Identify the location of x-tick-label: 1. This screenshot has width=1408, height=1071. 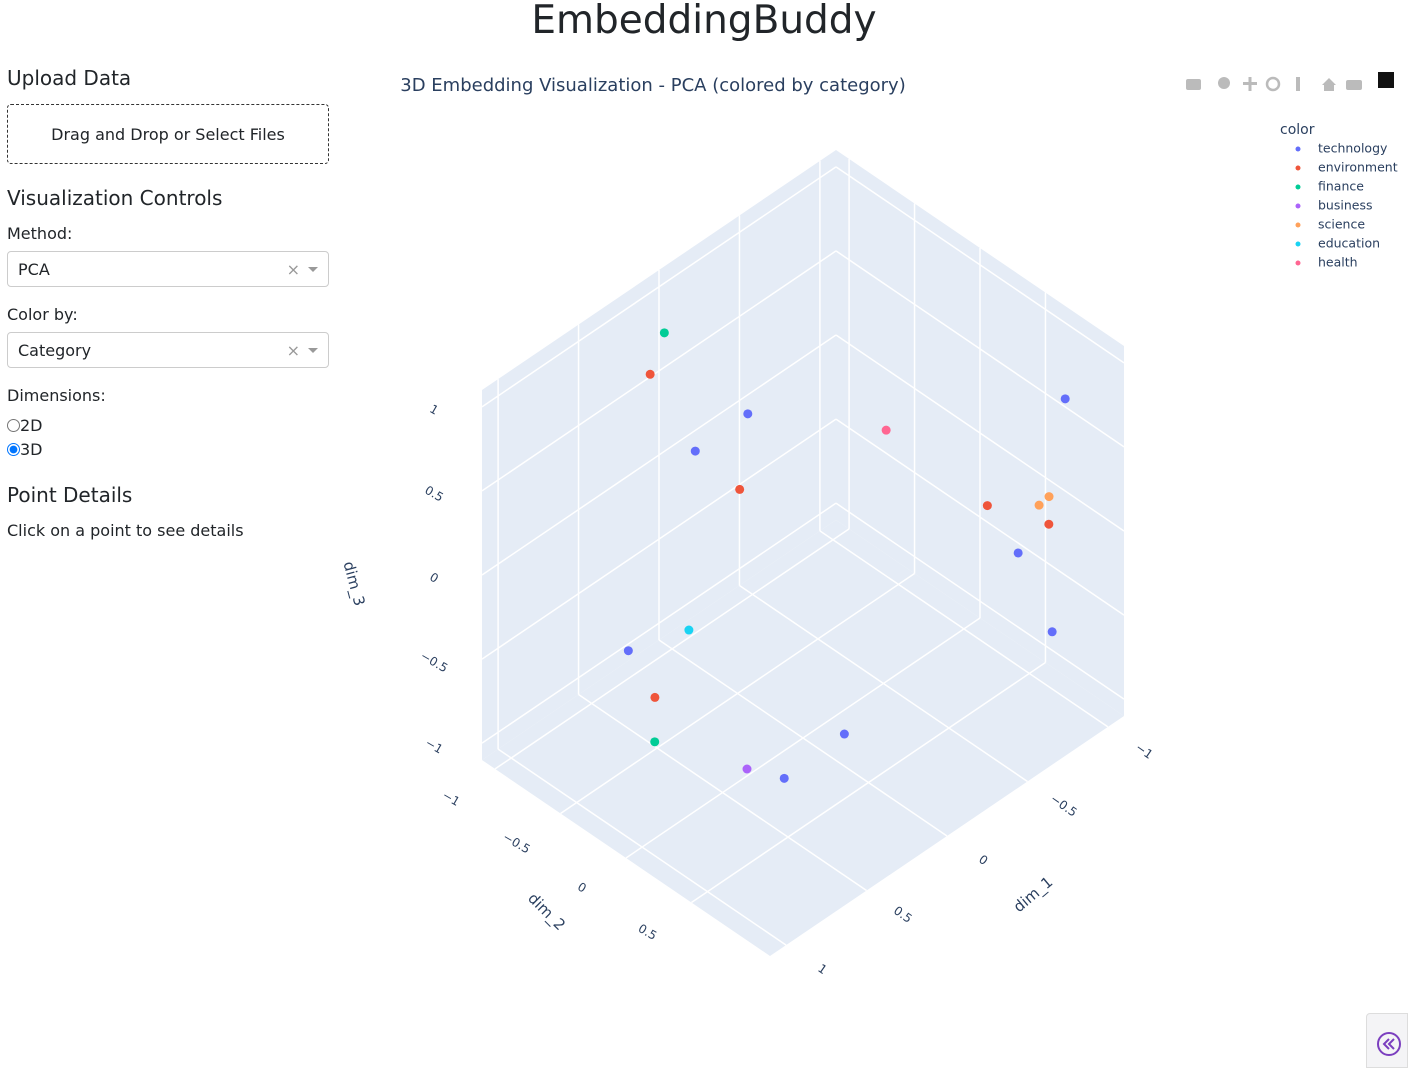
(822, 969).